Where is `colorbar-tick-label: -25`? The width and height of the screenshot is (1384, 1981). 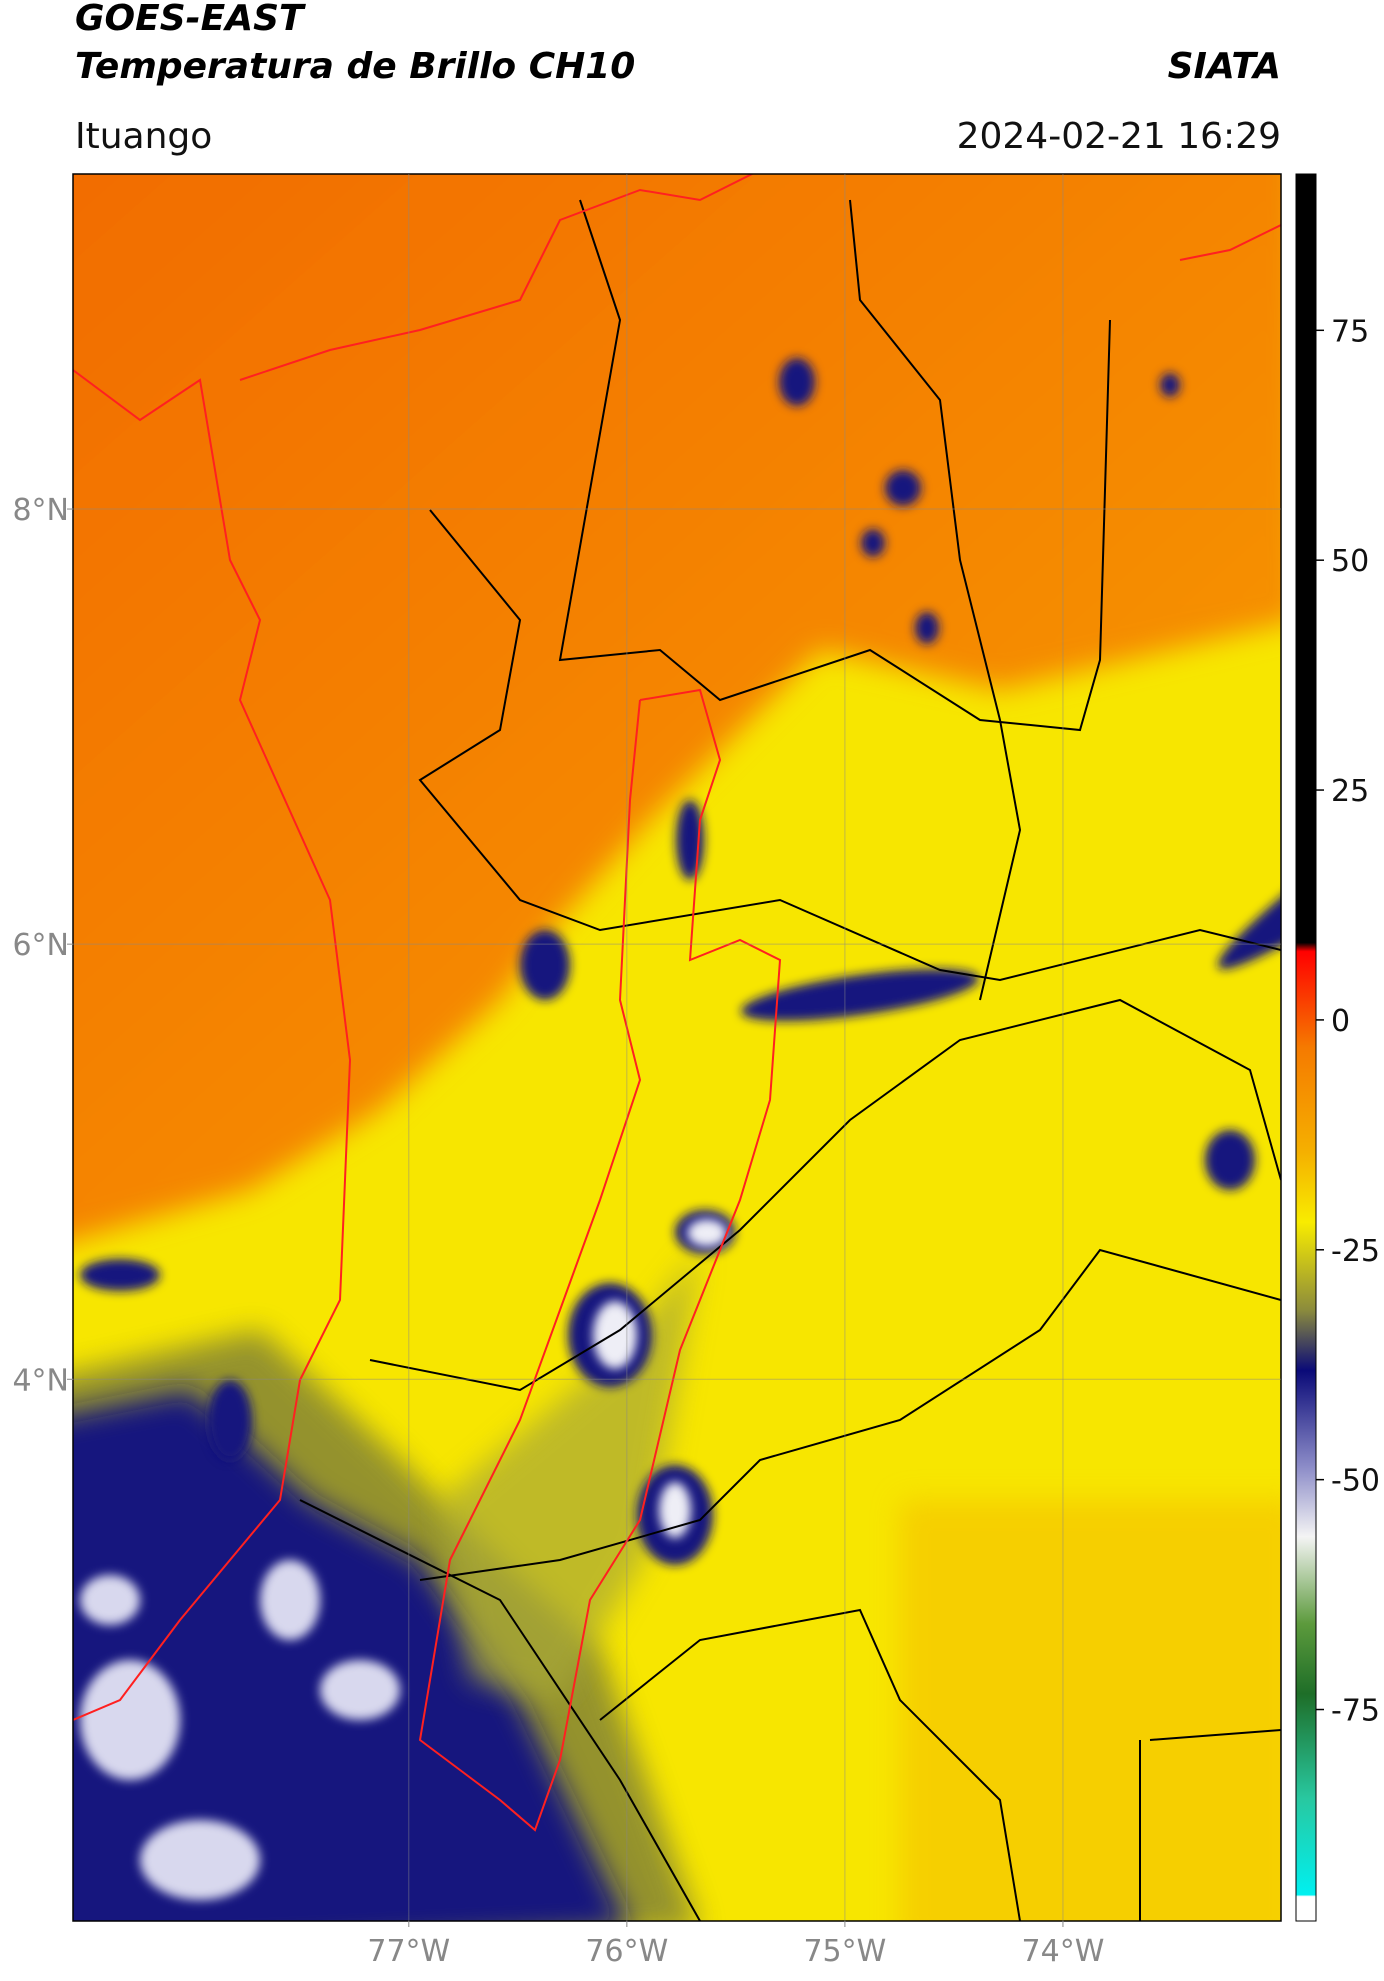 colorbar-tick-label: -25 is located at coordinates (1355, 1251).